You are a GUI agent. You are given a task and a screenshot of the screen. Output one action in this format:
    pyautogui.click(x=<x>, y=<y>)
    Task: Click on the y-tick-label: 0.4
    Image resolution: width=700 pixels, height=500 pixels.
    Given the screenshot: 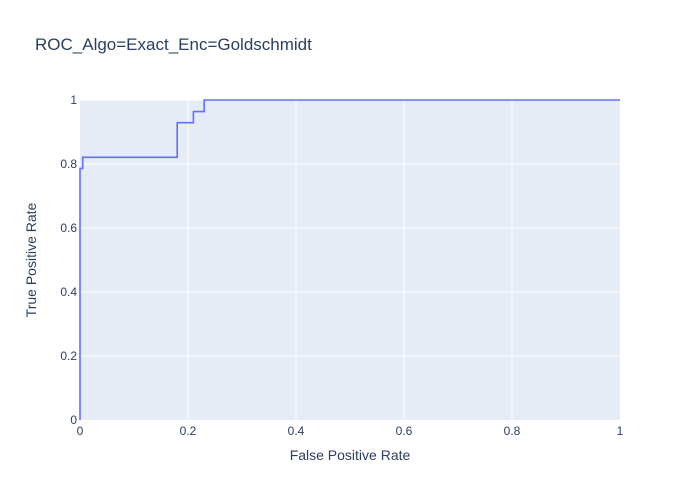 What is the action you would take?
    pyautogui.click(x=68, y=292)
    